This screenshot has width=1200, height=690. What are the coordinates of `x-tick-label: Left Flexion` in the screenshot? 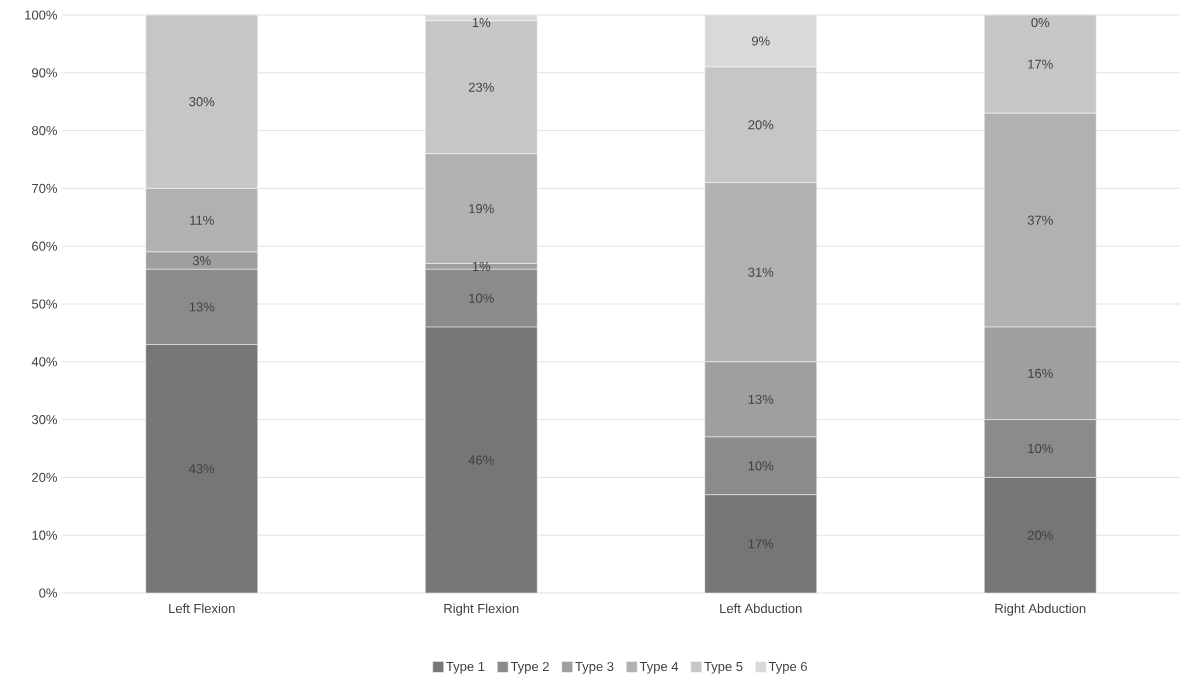 It's located at (202, 608).